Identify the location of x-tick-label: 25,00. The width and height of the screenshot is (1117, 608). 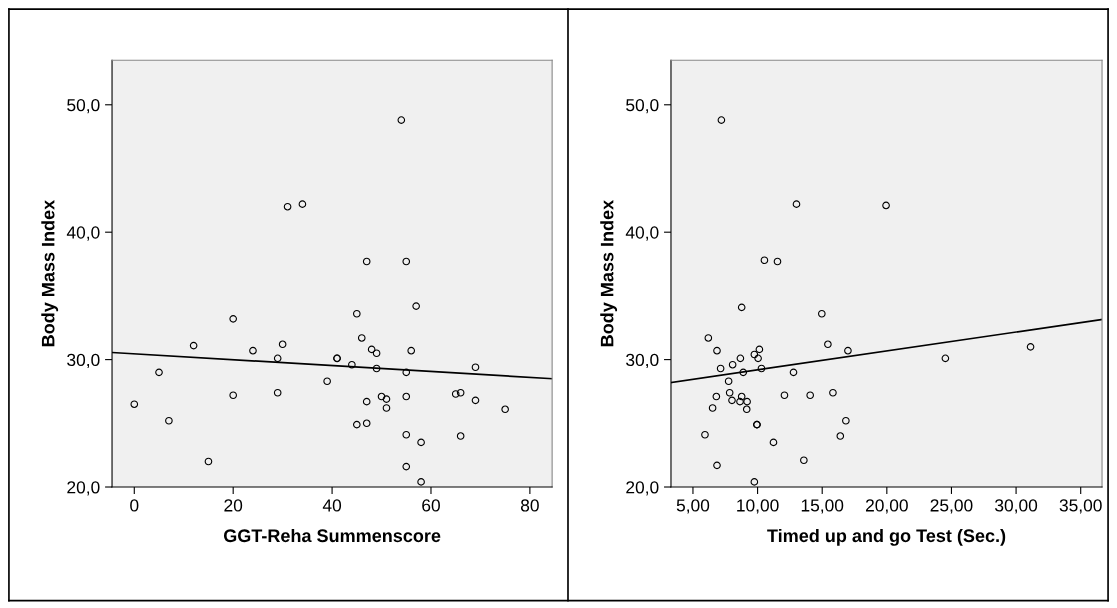
(951, 506).